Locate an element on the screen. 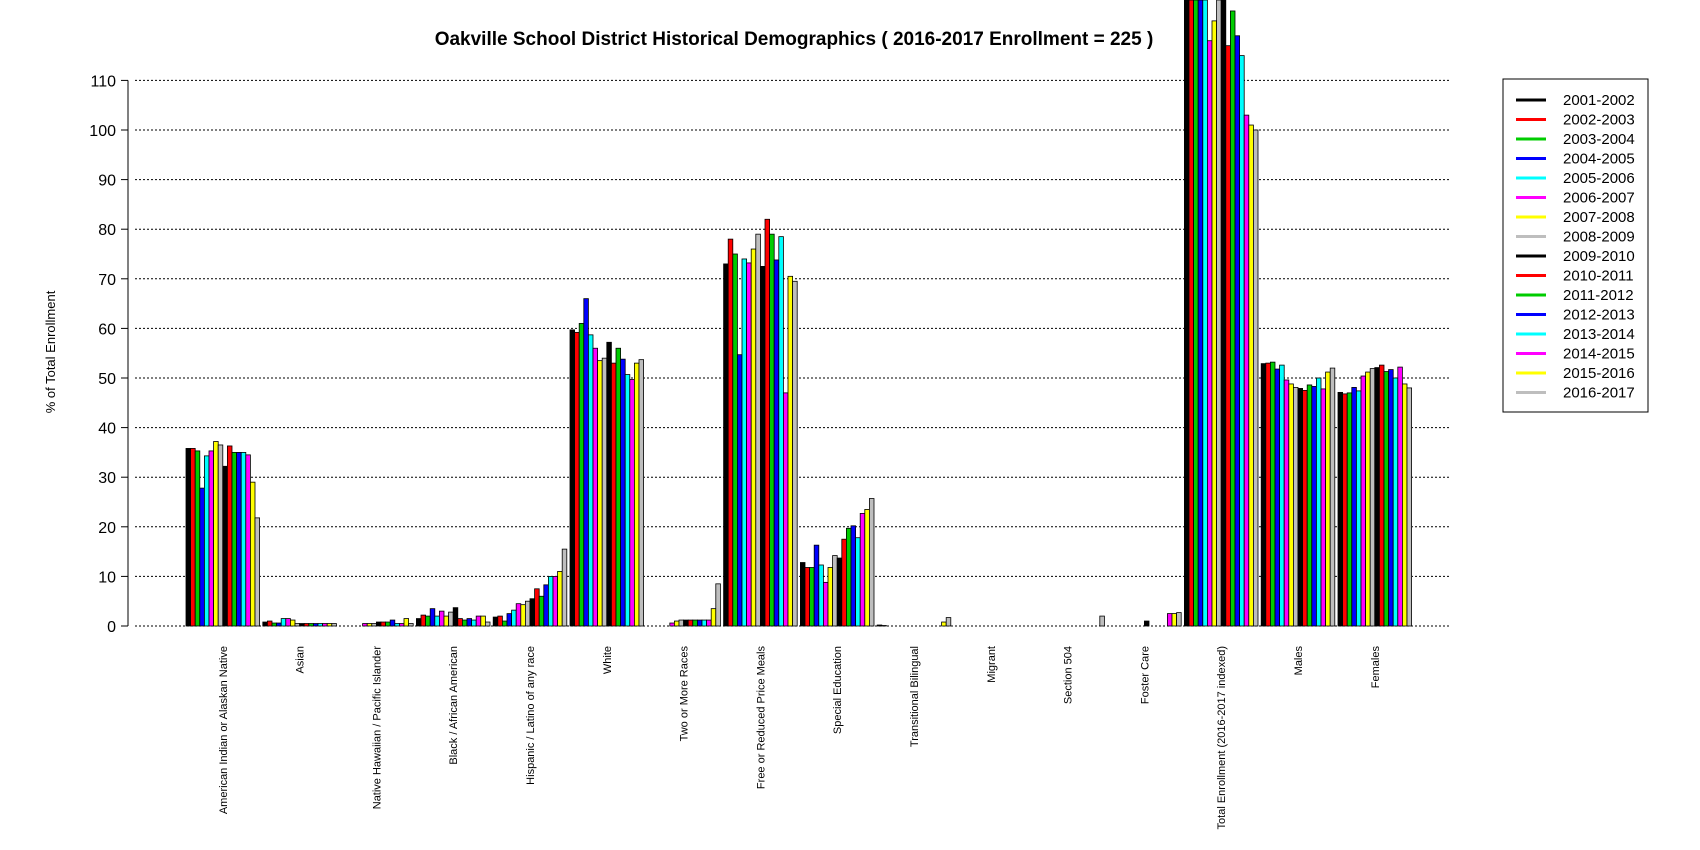 The image size is (1700, 850). y-tick-label: 100 is located at coordinates (102, 131).